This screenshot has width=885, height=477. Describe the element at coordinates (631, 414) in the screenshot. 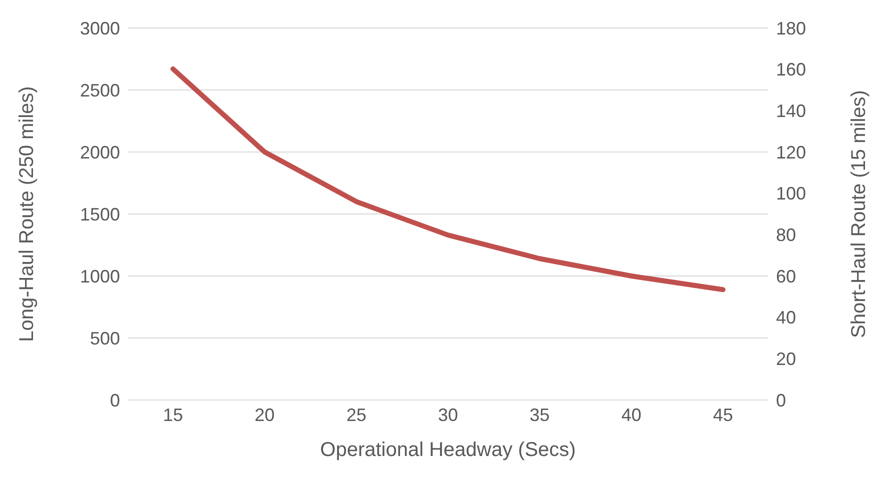

I see `x-tick-label: 40` at that location.